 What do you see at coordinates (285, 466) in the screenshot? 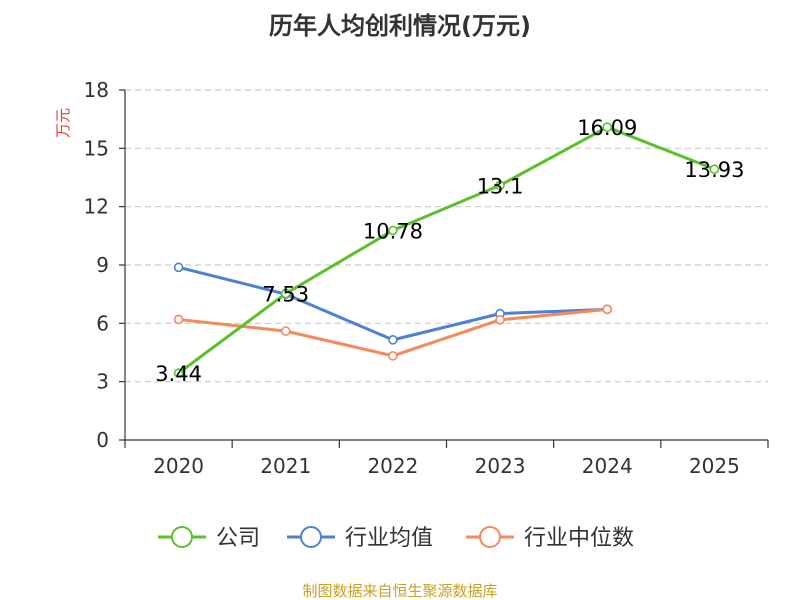
I see `x-tick-label: 2021` at bounding box center [285, 466].